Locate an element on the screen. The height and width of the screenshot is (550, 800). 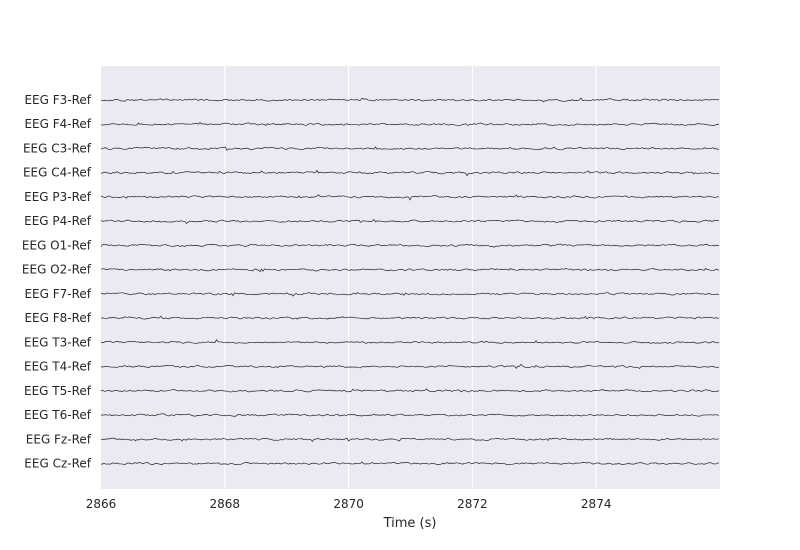
x-tick-label: 2866 is located at coordinates (101, 504).